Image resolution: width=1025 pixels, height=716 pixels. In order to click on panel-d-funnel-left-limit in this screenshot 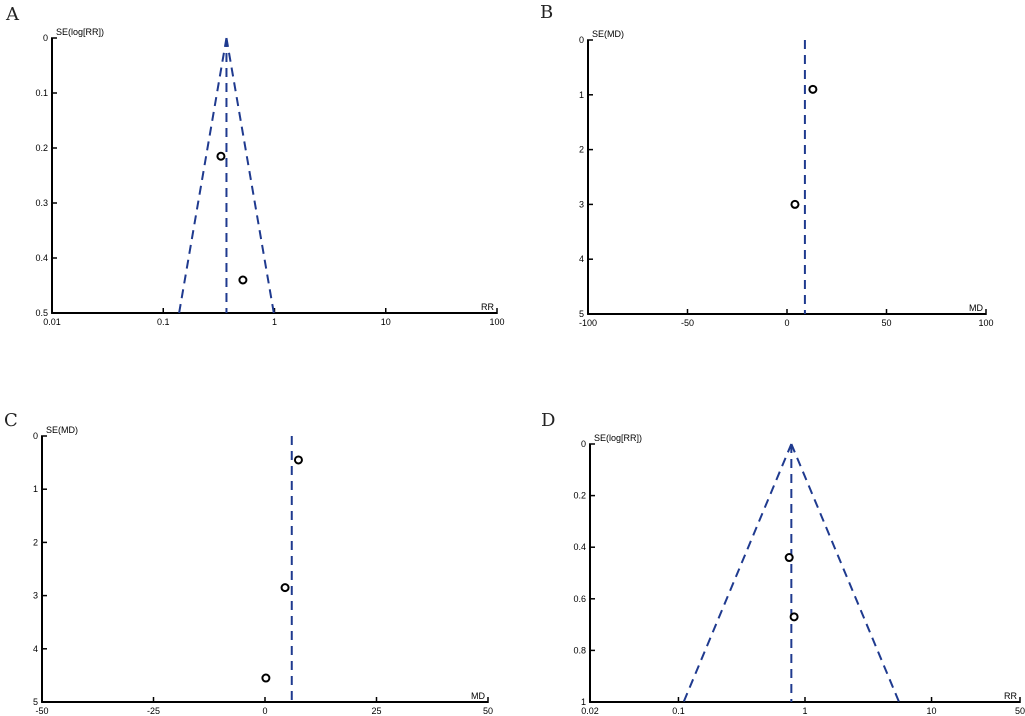, I will do `click(737, 573)`.